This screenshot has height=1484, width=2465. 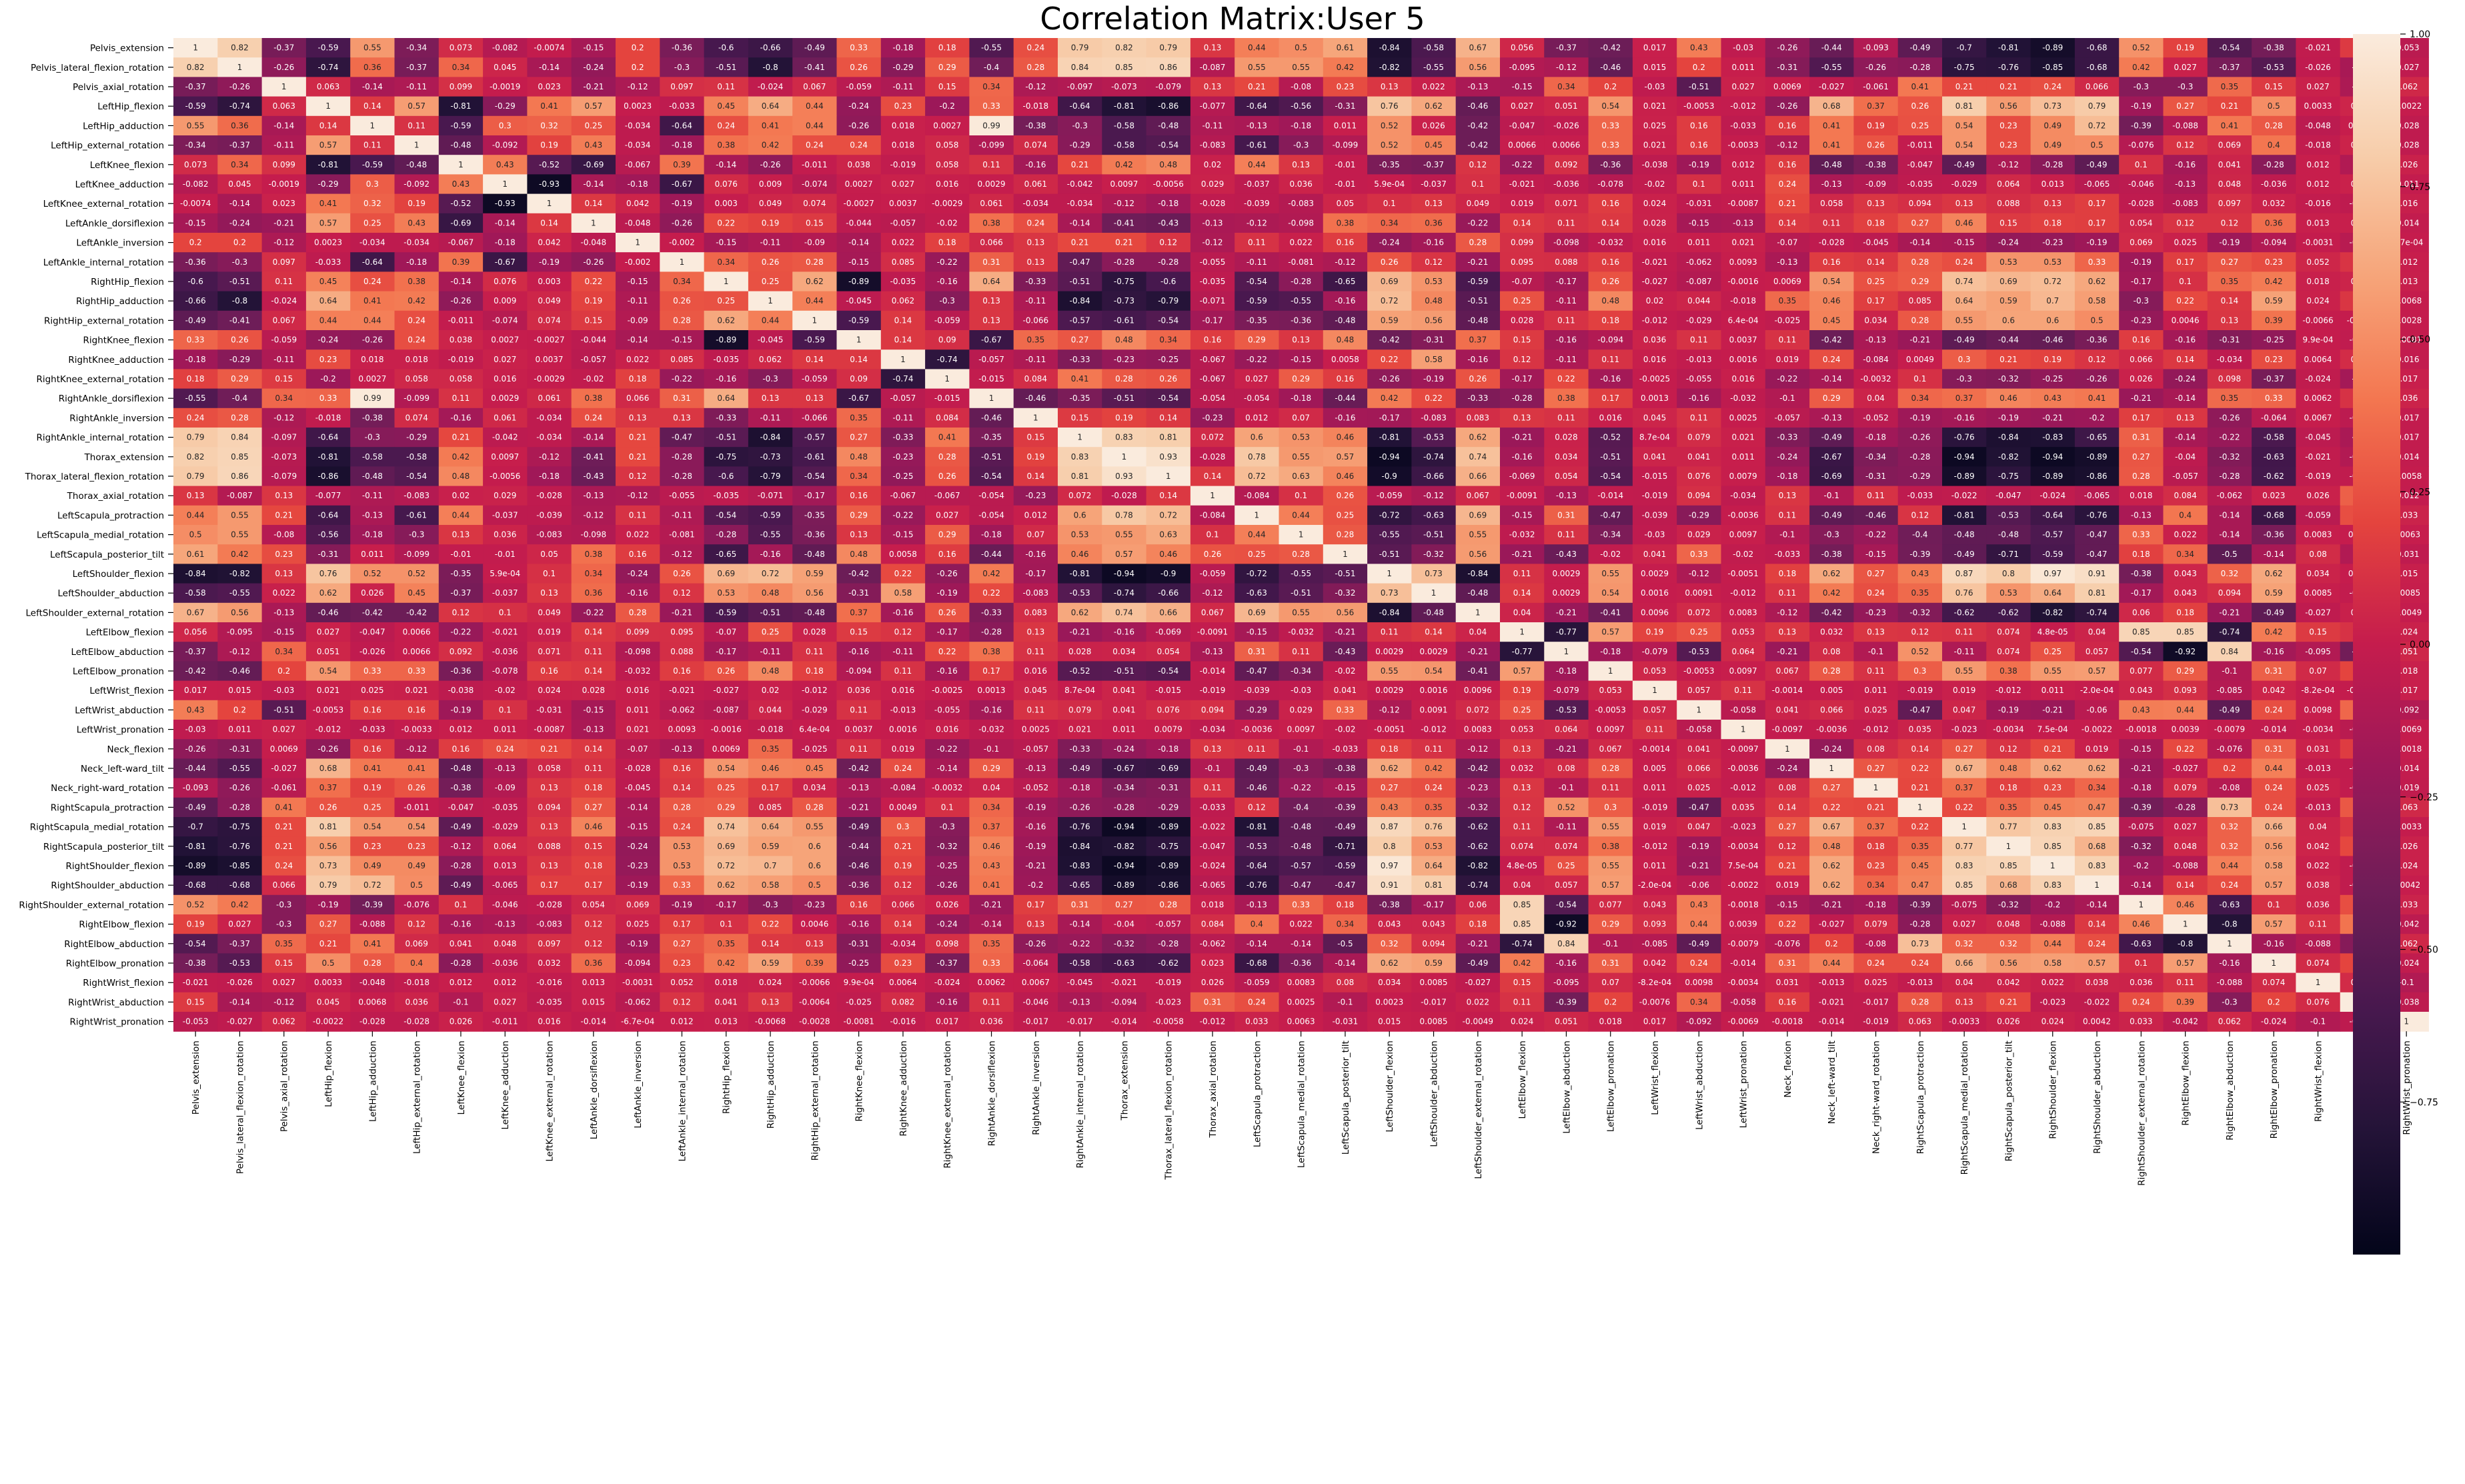 What do you see at coordinates (2230, 262) in the screenshot?
I see `heatmap-cell-value: 0.27` at bounding box center [2230, 262].